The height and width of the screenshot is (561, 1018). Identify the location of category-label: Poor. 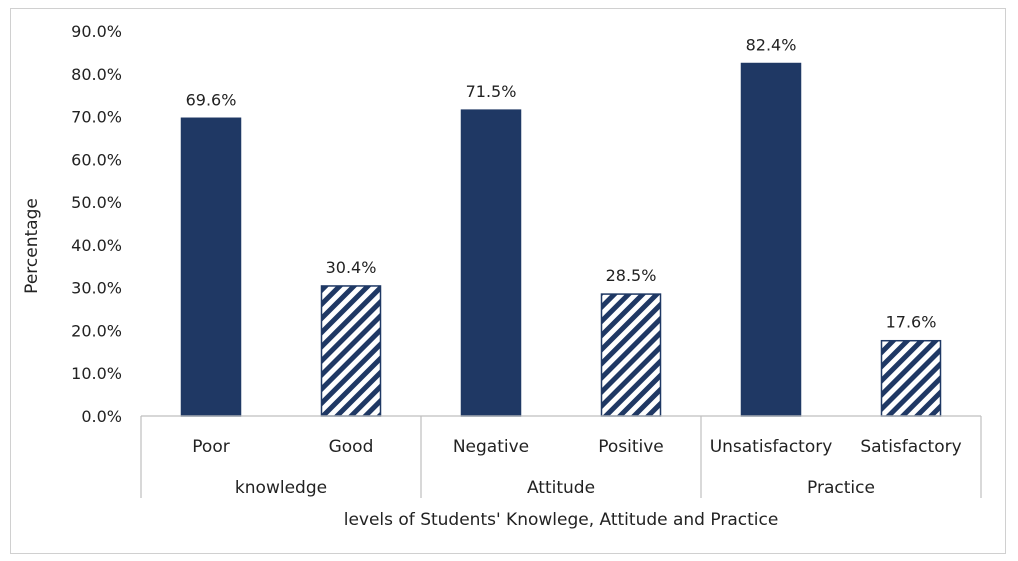
(210, 447).